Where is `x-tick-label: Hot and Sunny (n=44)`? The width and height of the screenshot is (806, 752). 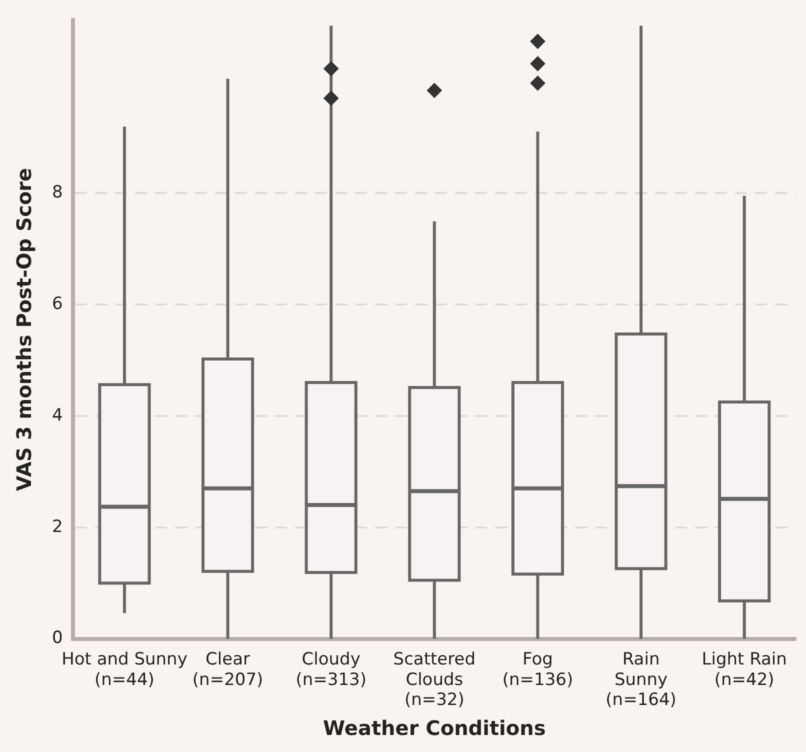 x-tick-label: Hot and Sunny (n=44) is located at coordinates (125, 669).